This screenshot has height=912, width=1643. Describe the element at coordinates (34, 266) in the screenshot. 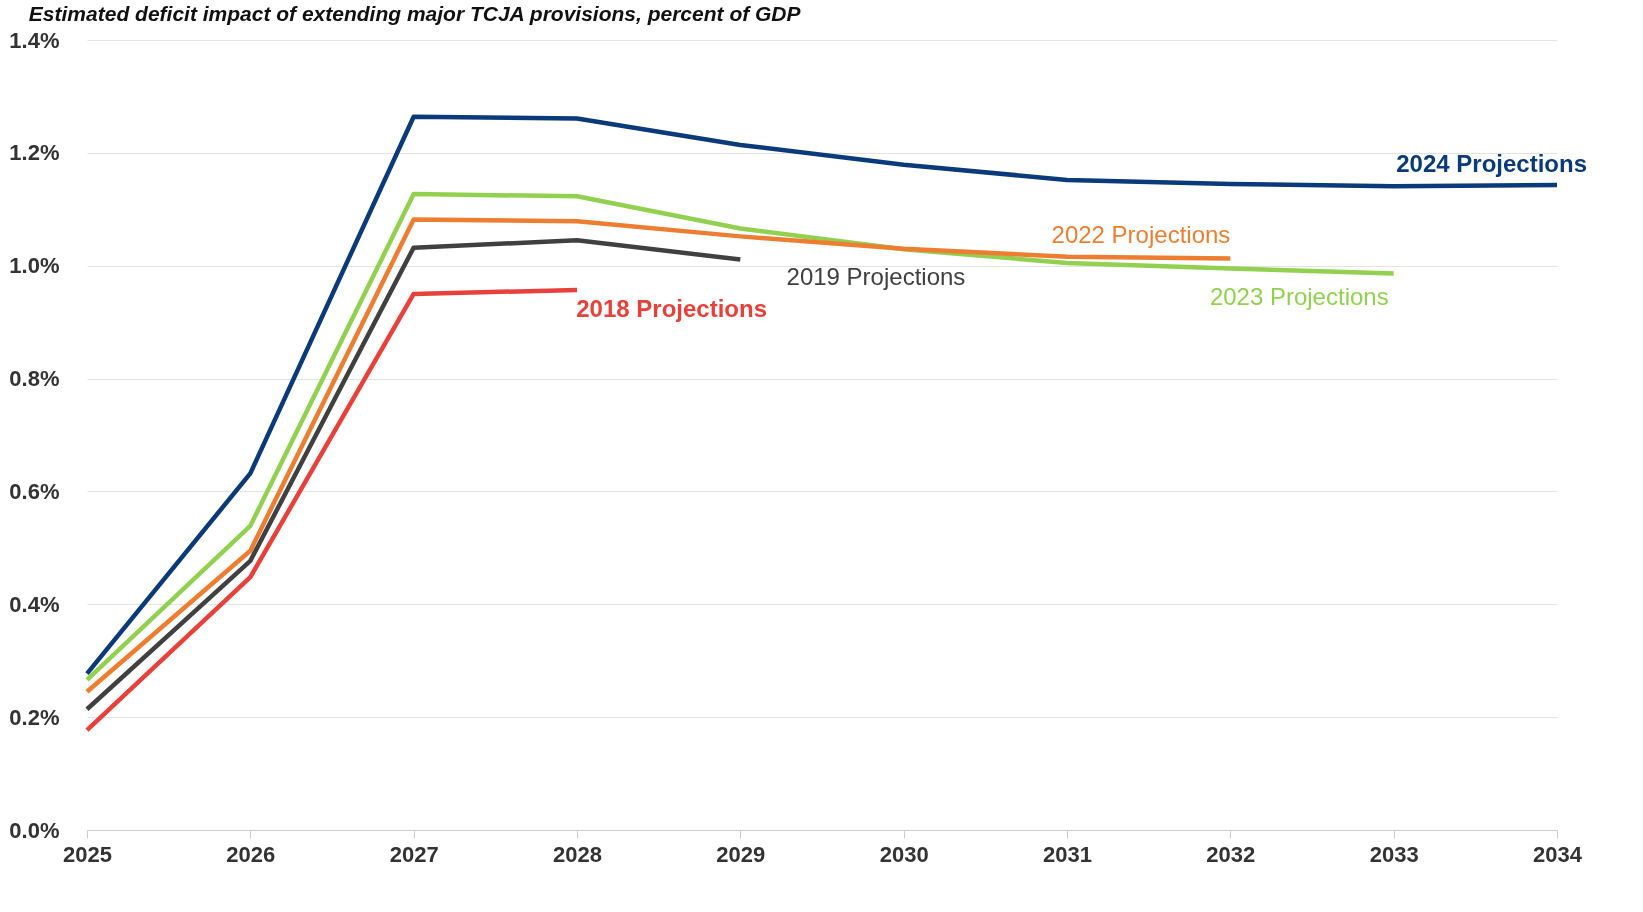

I see `y-tick-label: 1.0%` at that location.